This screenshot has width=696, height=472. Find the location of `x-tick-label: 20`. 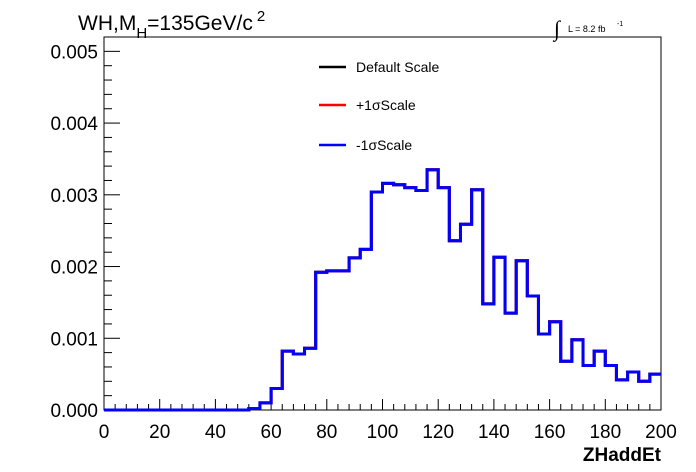

x-tick-label: 20 is located at coordinates (159, 432).